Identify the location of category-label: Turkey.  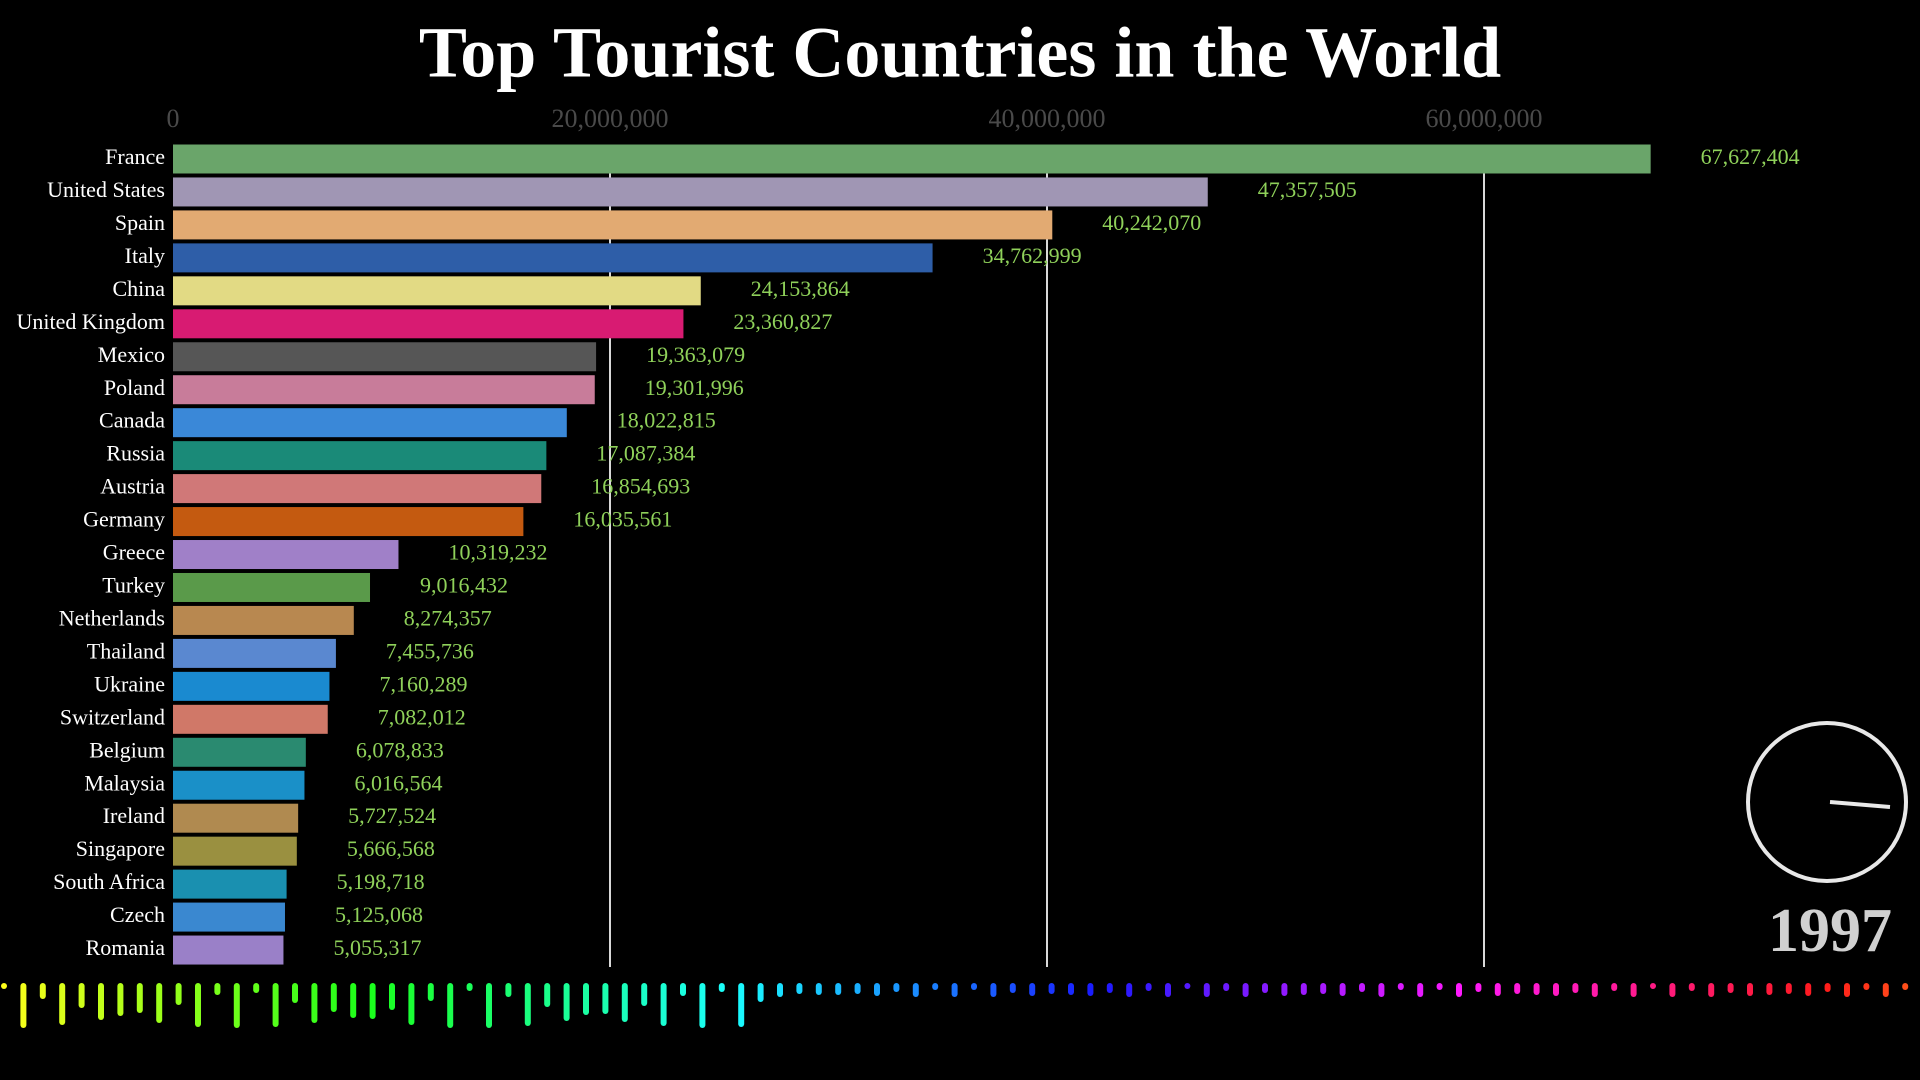
(133, 585).